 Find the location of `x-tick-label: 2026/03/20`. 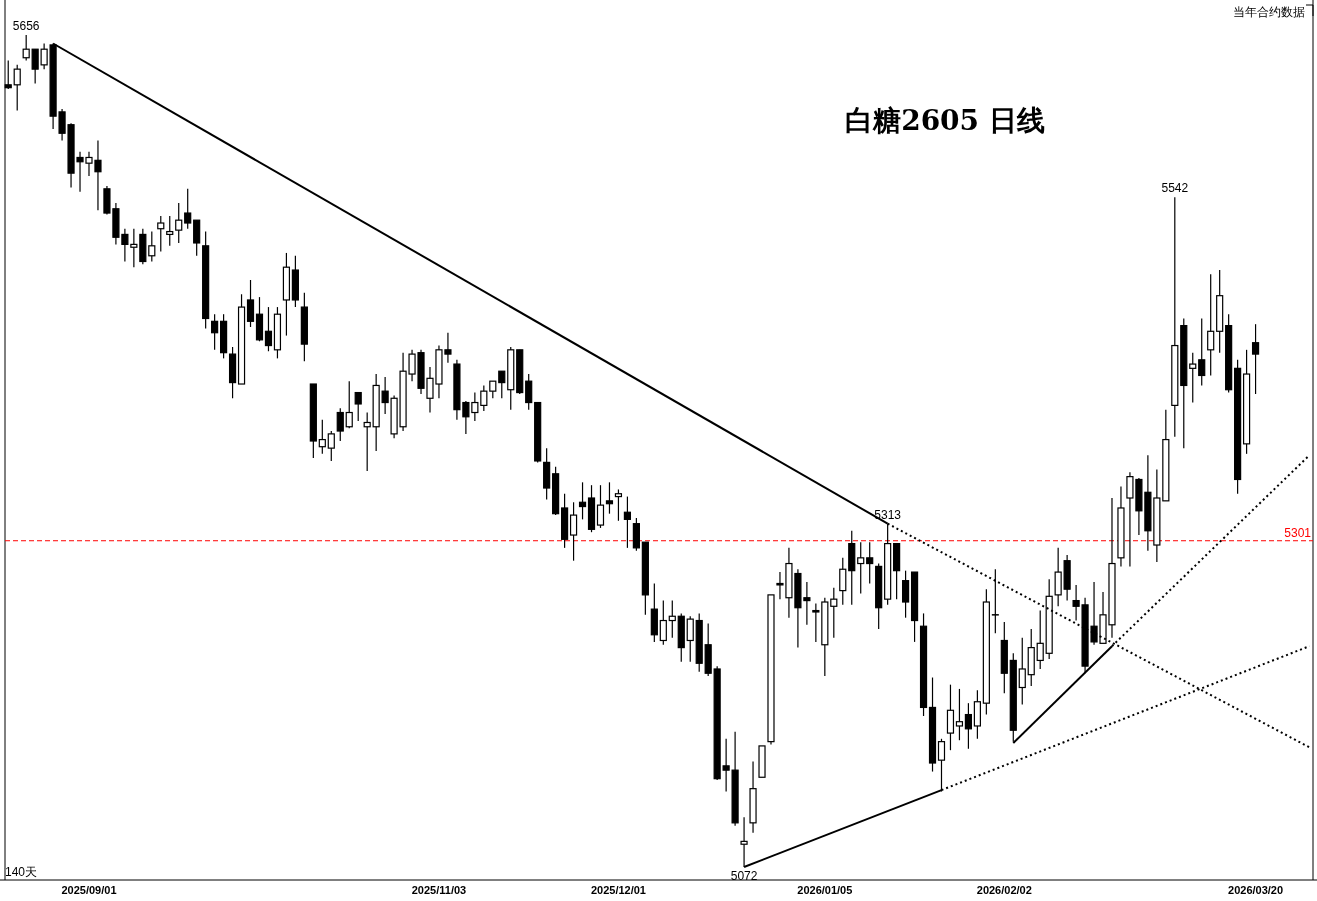

x-tick-label: 2026/03/20 is located at coordinates (1256, 890).